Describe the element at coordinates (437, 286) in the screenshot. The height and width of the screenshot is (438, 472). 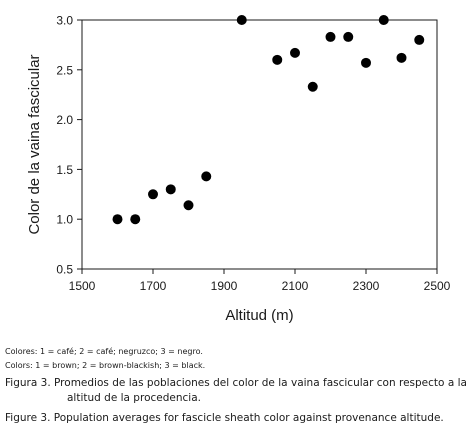
I see `x-tick-label: 2500` at that location.